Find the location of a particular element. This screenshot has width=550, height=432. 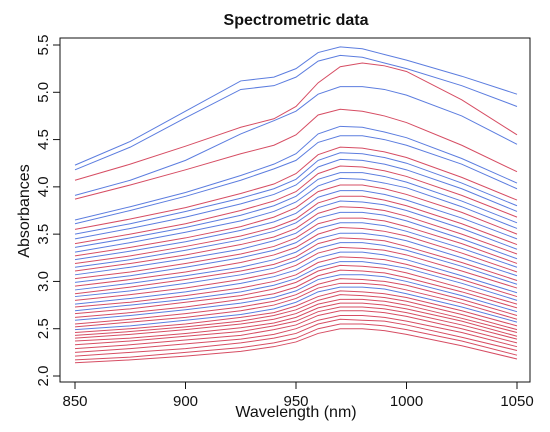

y-tick-label-8: 5.5 is located at coordinates (43, 45).